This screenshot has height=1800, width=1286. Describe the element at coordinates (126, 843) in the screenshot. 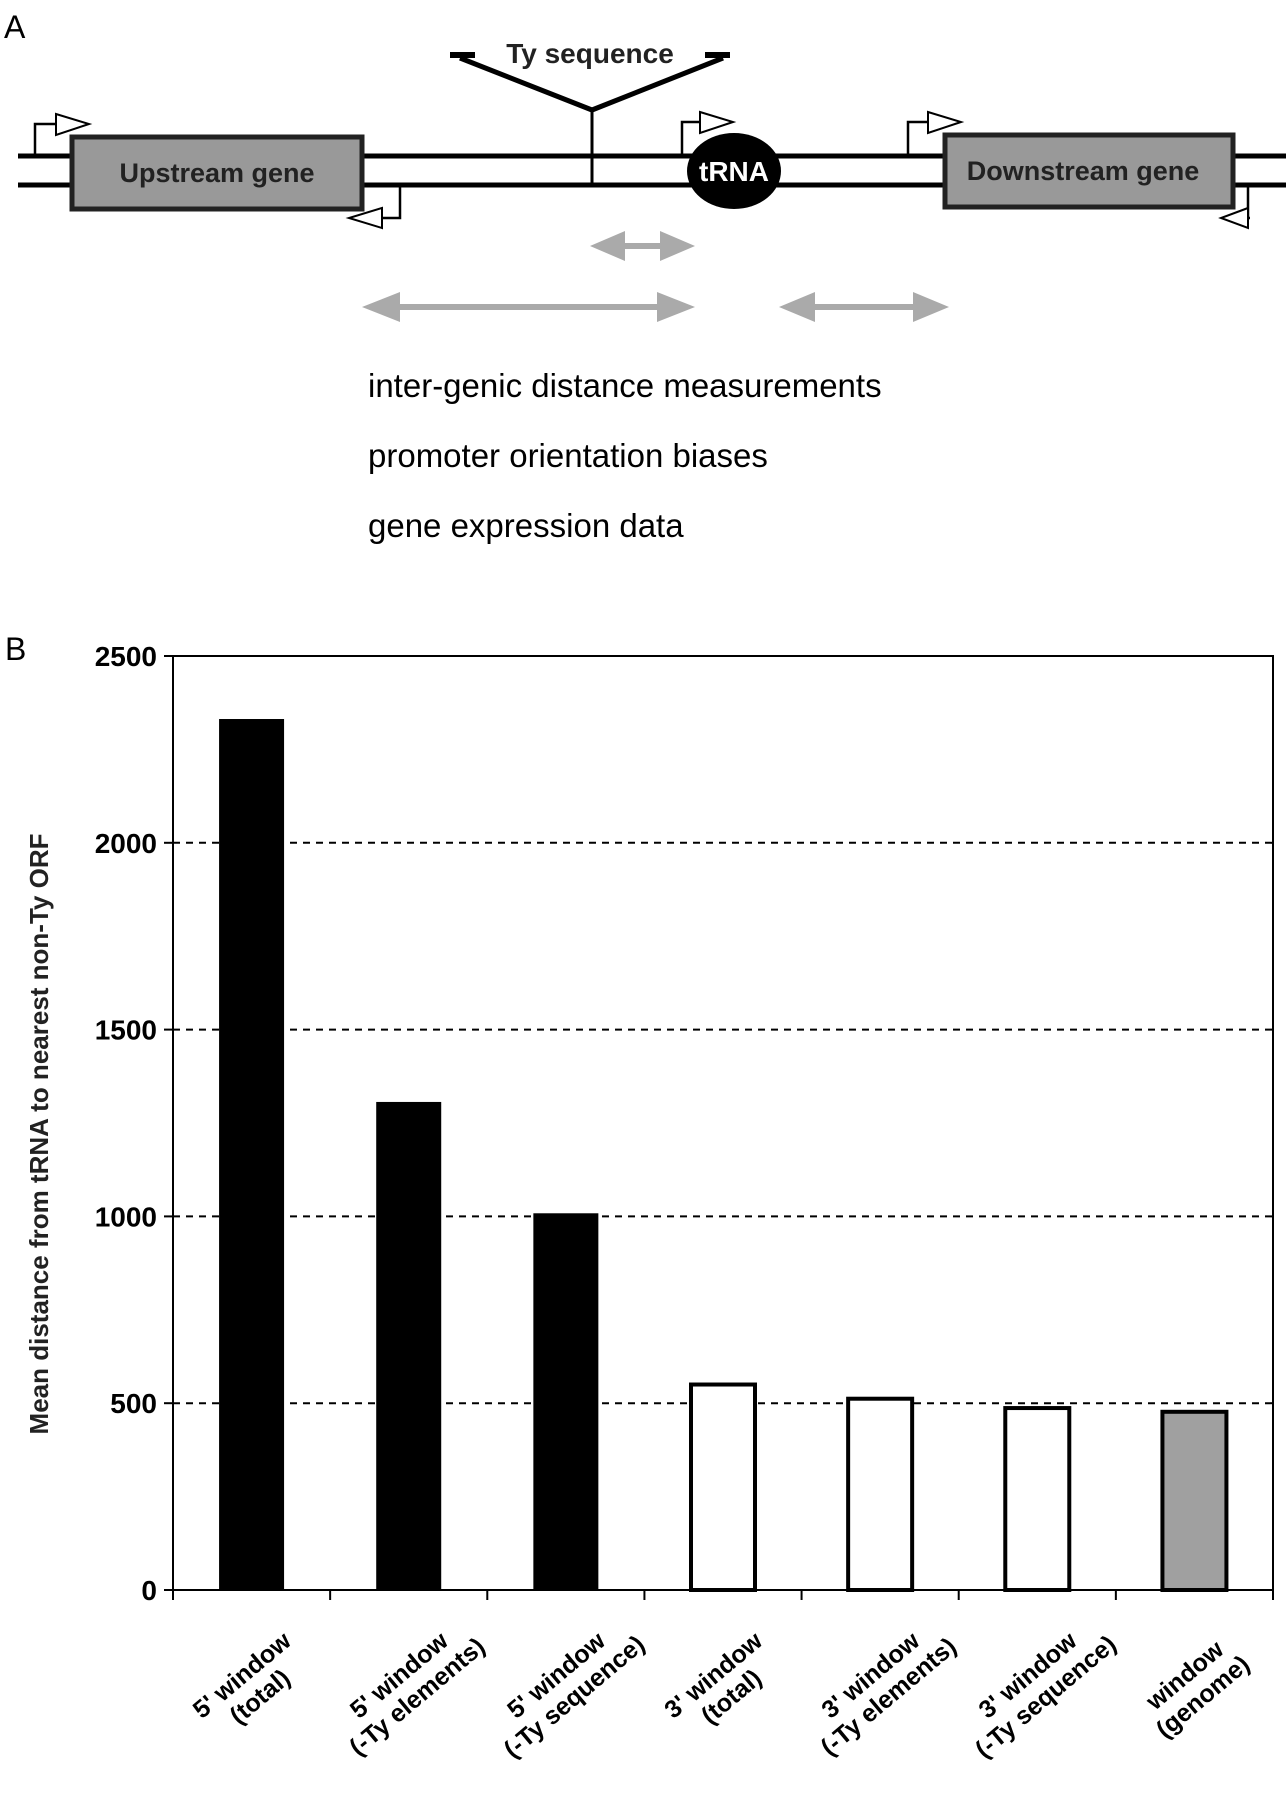

I see `y-tick-label: 2000` at that location.